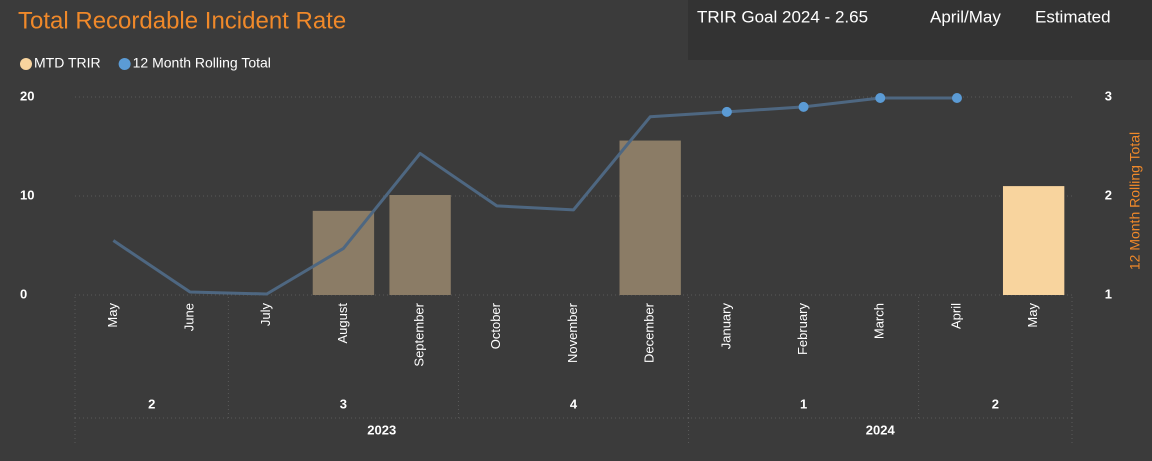 This screenshot has width=1152, height=461. I want to click on x-tick-label: February, so click(802, 329).